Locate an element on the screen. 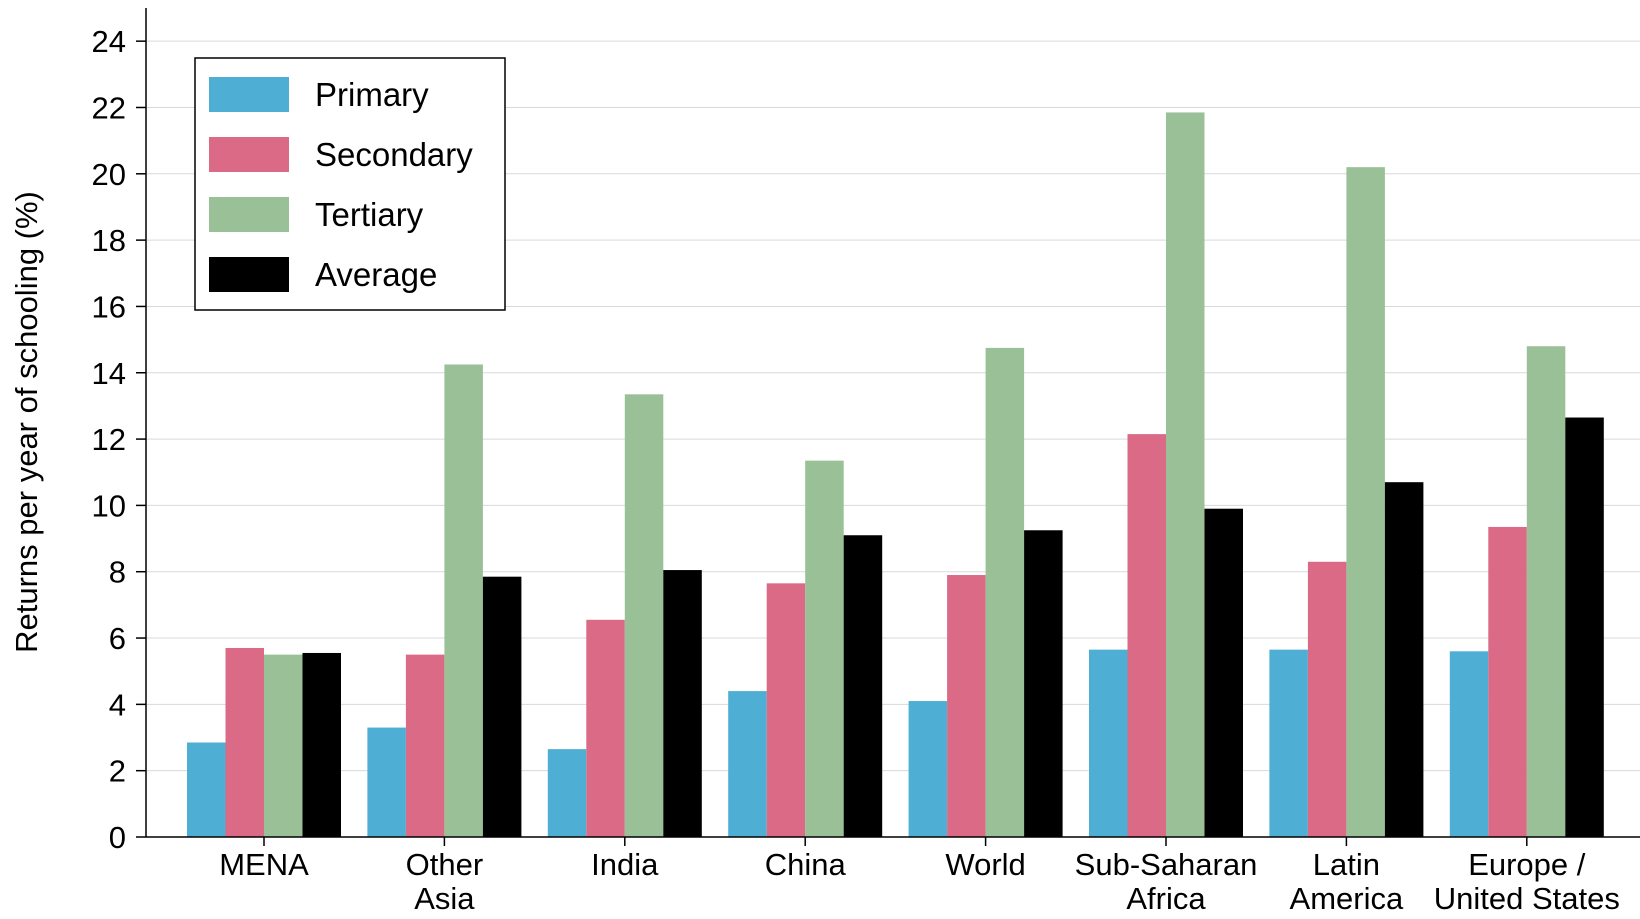 This screenshot has width=1640, height=919. y-tick-label: 10 is located at coordinates (109, 505).